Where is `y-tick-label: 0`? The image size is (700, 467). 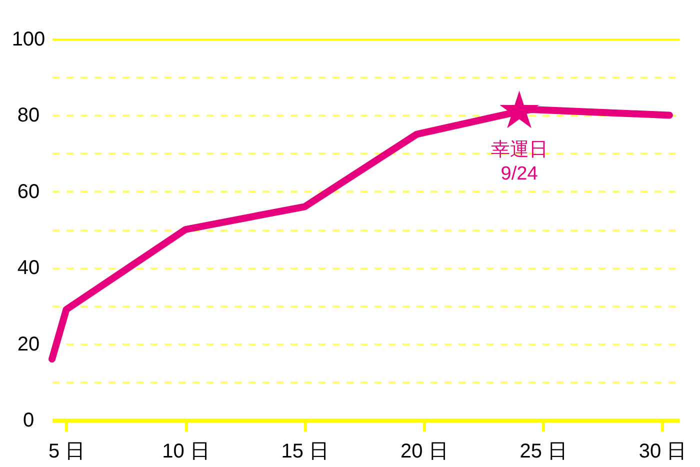 y-tick-label: 0 is located at coordinates (28, 421).